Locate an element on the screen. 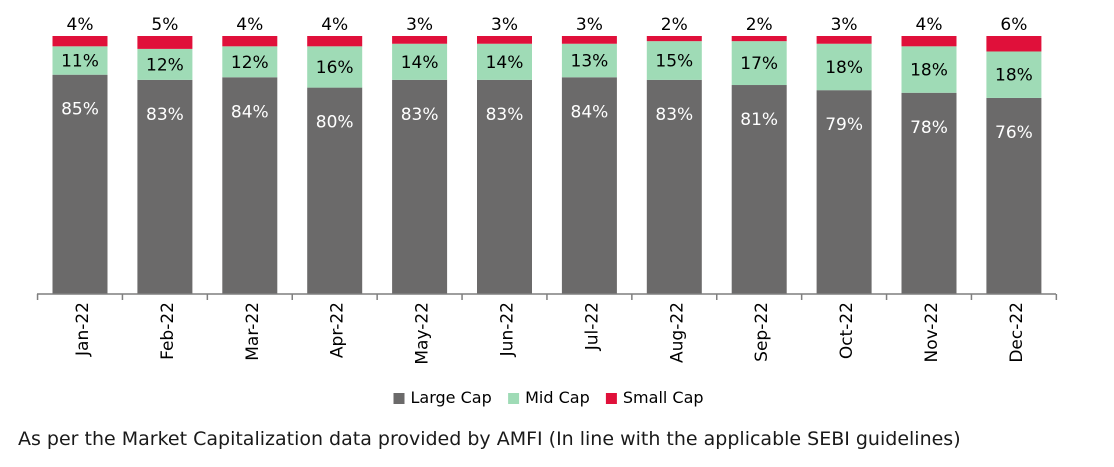 The image size is (1114, 467). data-label-small-cap: 5% is located at coordinates (164, 25).